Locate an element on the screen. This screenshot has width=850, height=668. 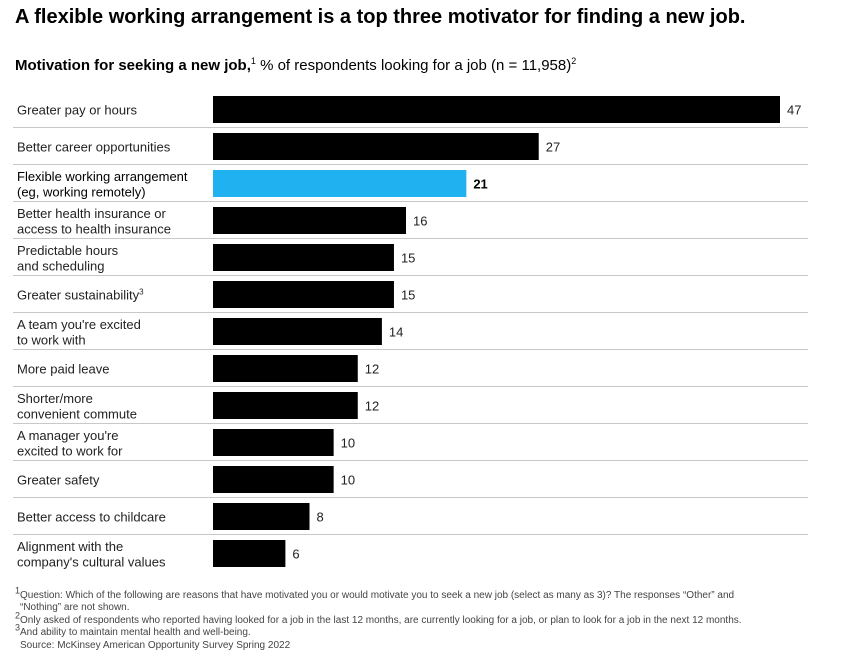
subtitle-sup-1: 1 is located at coordinates (253, 61).